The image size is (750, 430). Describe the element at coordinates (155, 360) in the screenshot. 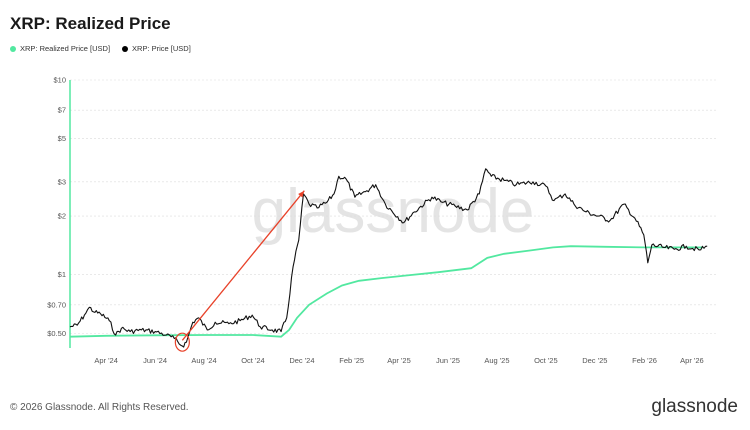

I see `x-tick-label: Jun '24` at that location.